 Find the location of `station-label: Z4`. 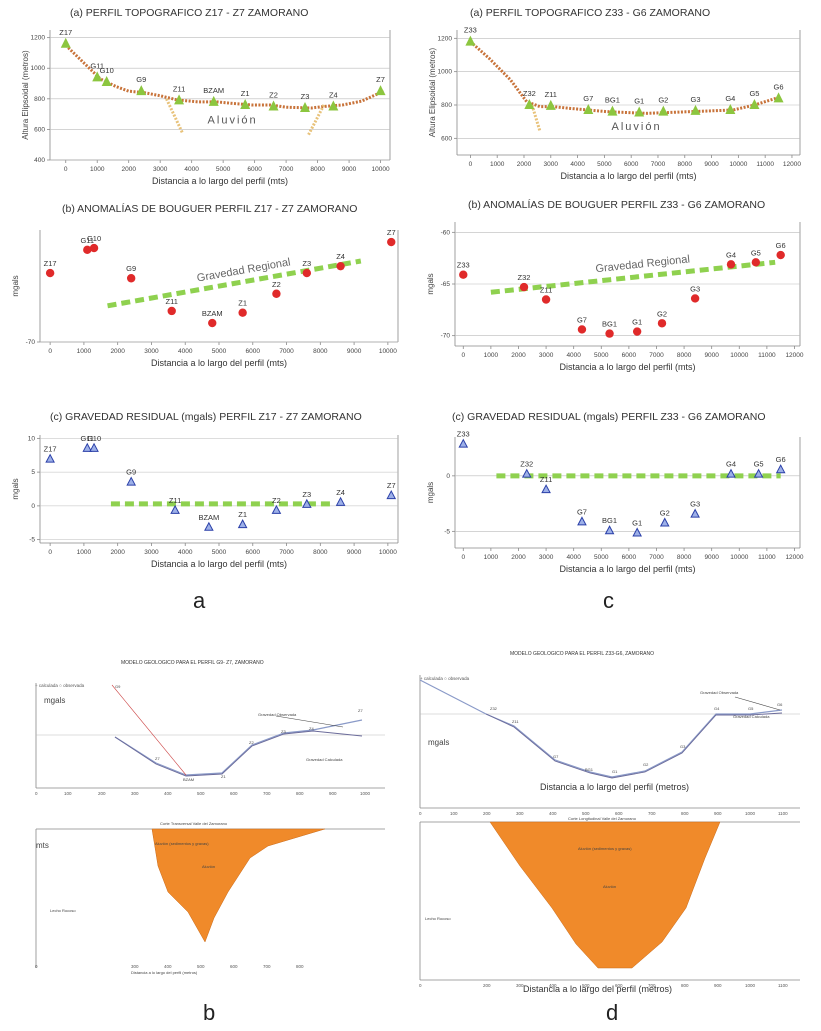

station-label: Z4 is located at coordinates (333, 94).